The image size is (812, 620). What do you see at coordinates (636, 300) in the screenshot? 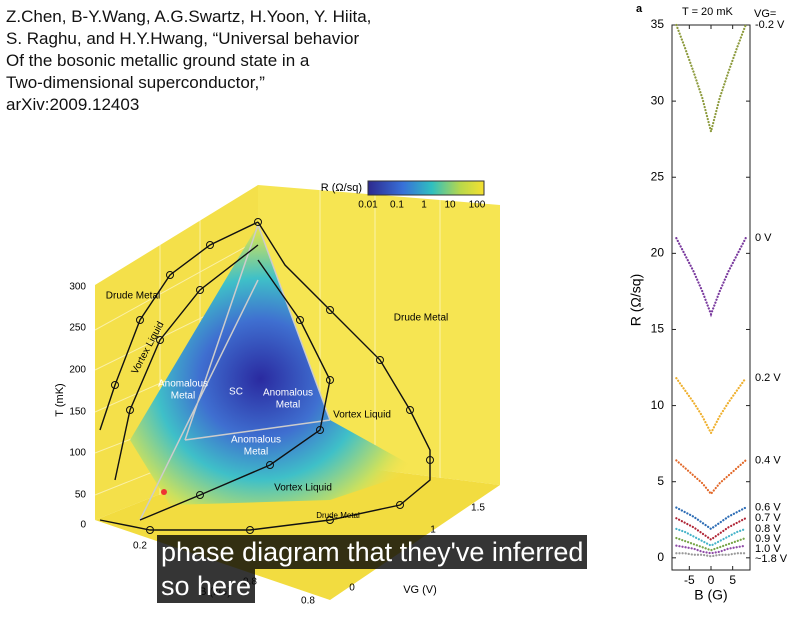
I see `y-axis-label: R (Ω/sq)` at bounding box center [636, 300].